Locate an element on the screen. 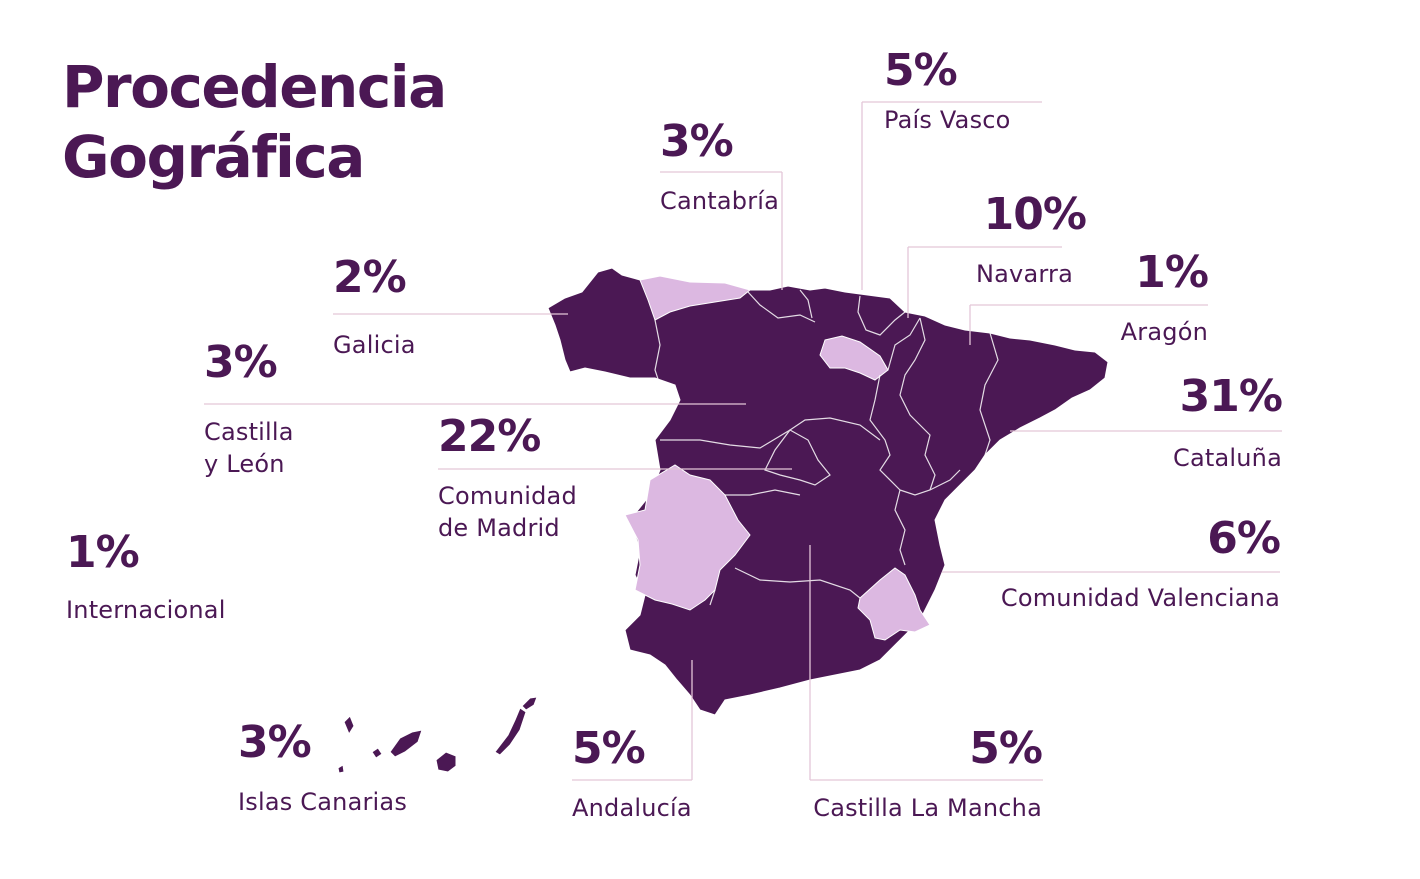  label-pais-vasco: 5% País Vasco is located at coordinates (947, 91).